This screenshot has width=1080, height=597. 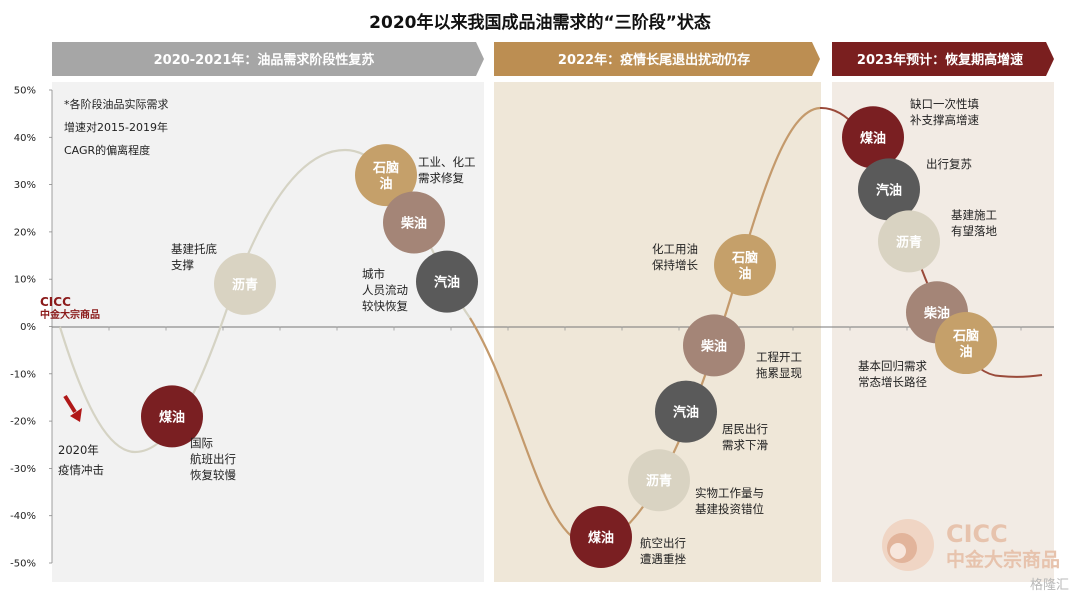 I want to click on y-tick-label: 40%, so click(x=25, y=138).